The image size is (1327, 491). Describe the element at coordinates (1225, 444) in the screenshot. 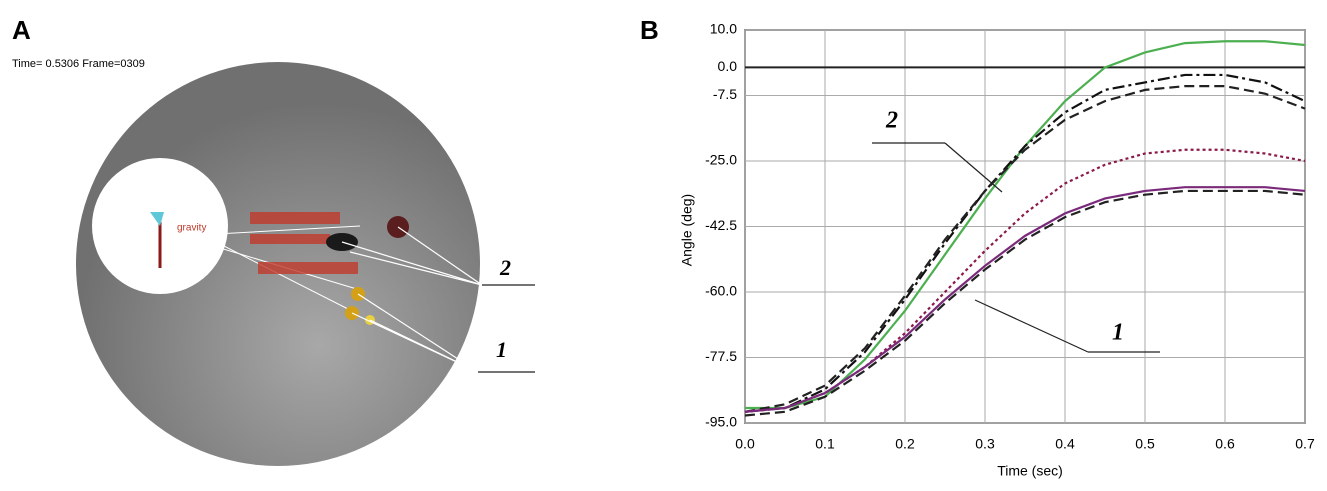

I see `x-tick-label: 0.6` at that location.